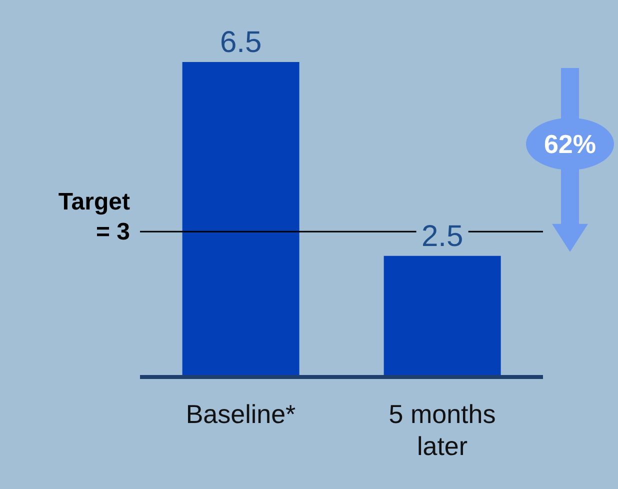  What do you see at coordinates (442, 430) in the screenshot?
I see `x-tick-label: 5 months later` at bounding box center [442, 430].